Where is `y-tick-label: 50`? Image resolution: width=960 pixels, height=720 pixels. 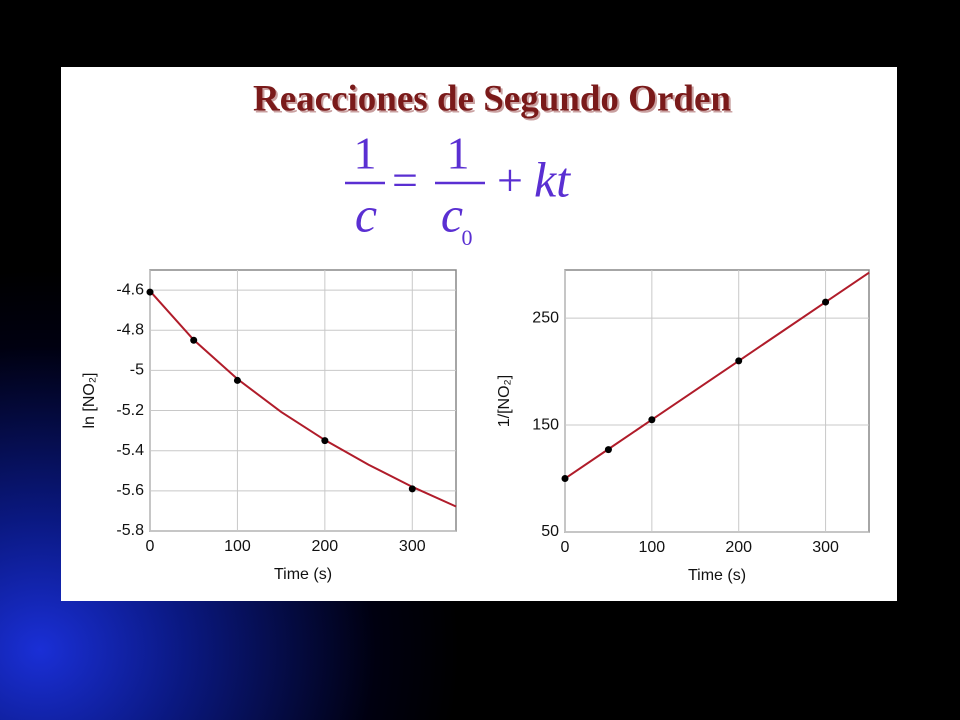 y-tick-label: 50 is located at coordinates (550, 531).